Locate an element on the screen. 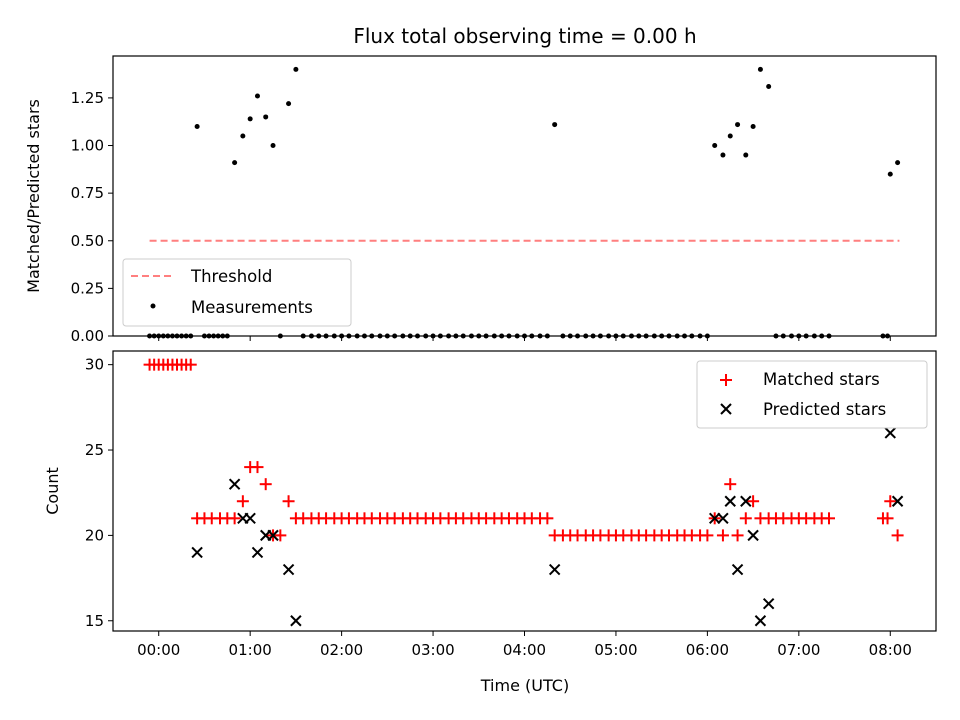  legend-predicted-swatch is located at coordinates (726, 409).